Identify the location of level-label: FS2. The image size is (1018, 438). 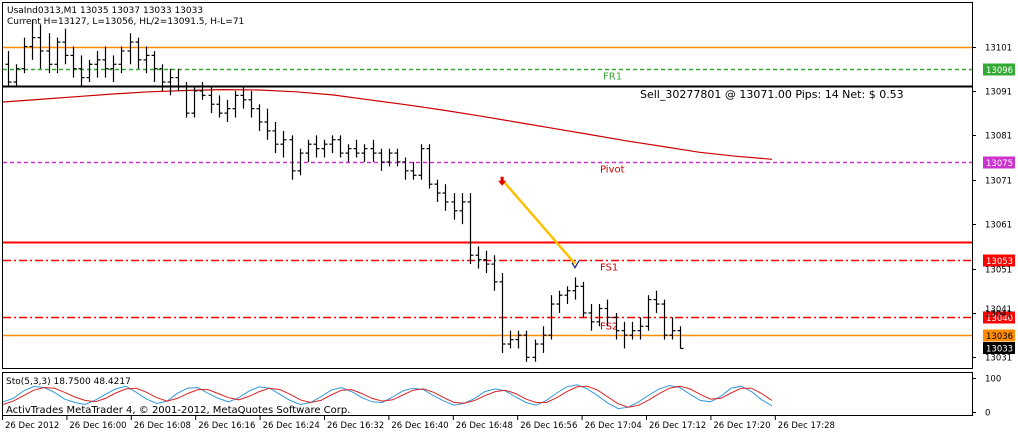
(609, 327).